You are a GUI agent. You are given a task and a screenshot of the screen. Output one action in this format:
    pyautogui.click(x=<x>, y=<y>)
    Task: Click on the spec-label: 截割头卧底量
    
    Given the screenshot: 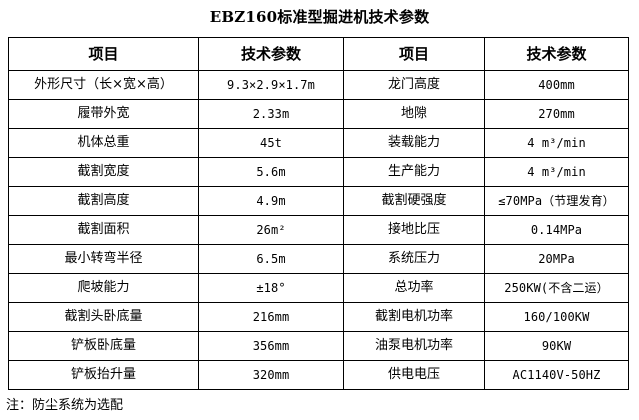 What is the action you would take?
    pyautogui.click(x=103, y=317)
    